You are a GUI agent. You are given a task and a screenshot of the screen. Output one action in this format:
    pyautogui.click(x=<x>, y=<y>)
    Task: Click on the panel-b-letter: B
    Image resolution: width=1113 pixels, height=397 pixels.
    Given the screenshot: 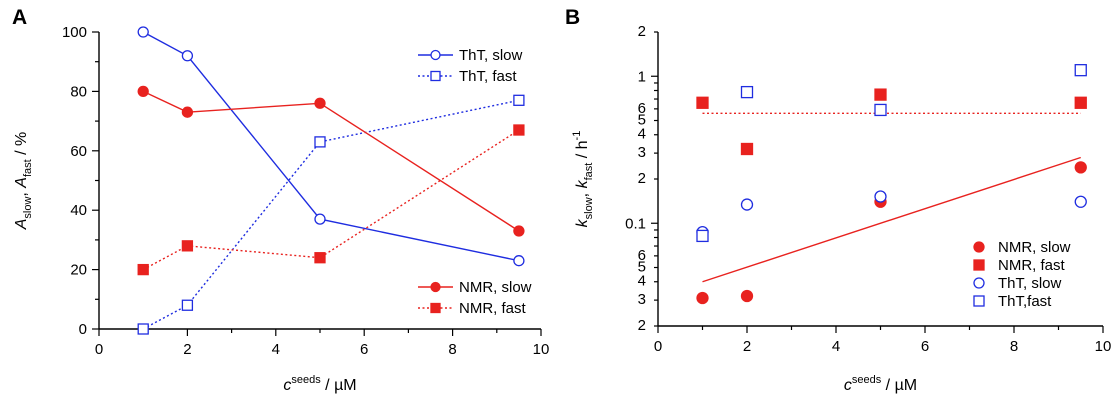 What is the action you would take?
    pyautogui.click(x=572, y=17)
    